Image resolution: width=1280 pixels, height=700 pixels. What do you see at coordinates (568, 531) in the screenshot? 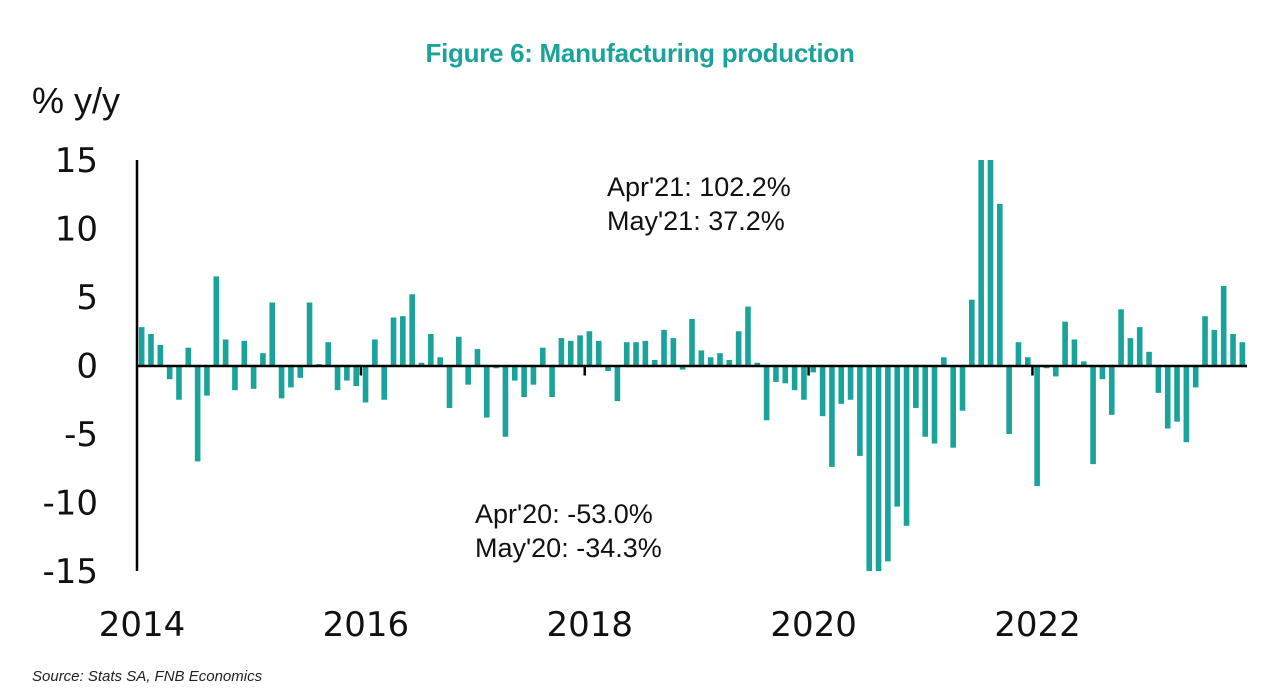
I see `trough-annotation: Apr'20: -53.0% May'20: -34.3%` at bounding box center [568, 531].